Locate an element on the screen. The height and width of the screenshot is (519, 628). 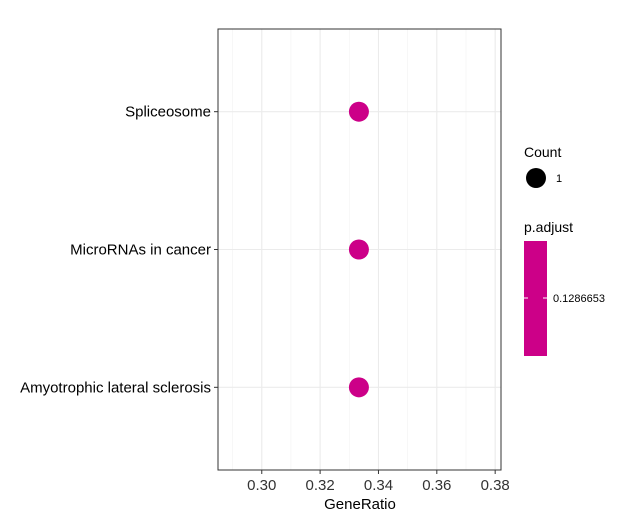
legend-padjust-label: 0.1286653 is located at coordinates (579, 299).